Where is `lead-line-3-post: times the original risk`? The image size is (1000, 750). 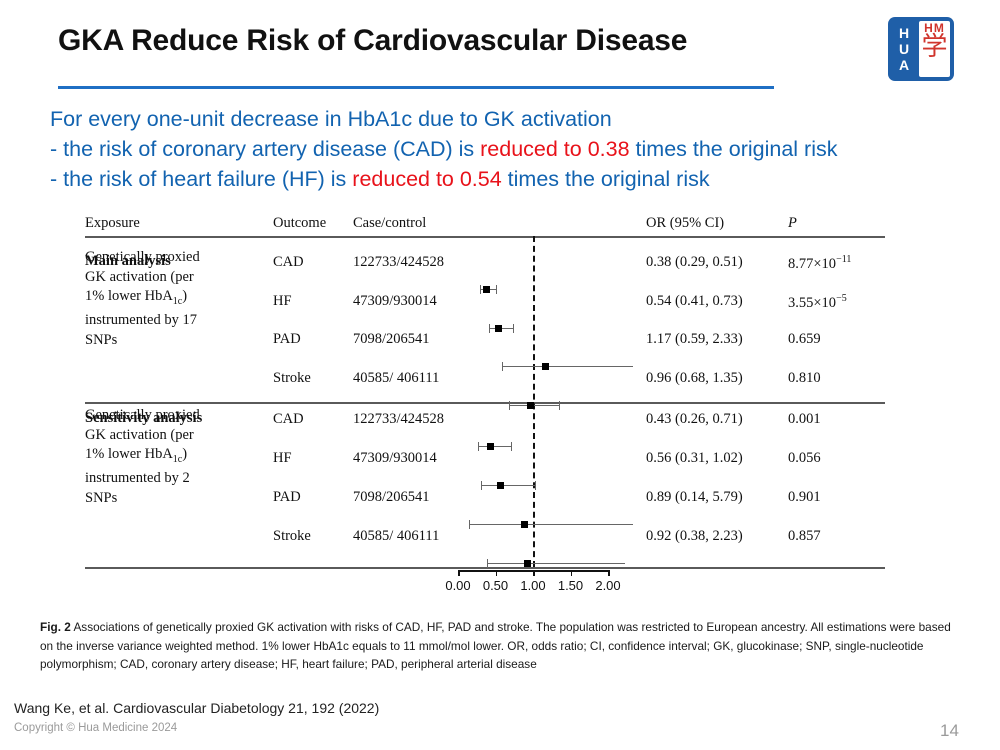
lead-line-3-post: times the original risk is located at coordinates (605, 179).